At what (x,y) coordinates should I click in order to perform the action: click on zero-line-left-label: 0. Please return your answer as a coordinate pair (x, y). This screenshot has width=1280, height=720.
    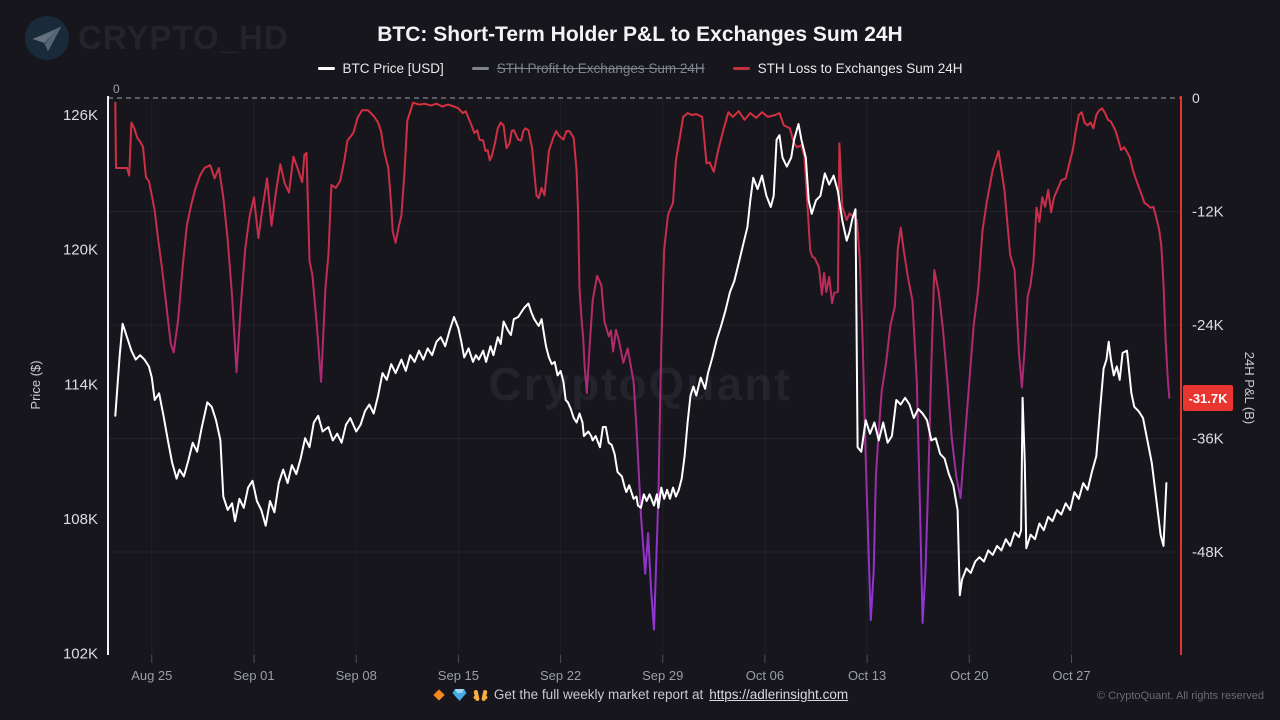
    Looking at the image, I should click on (116, 89).